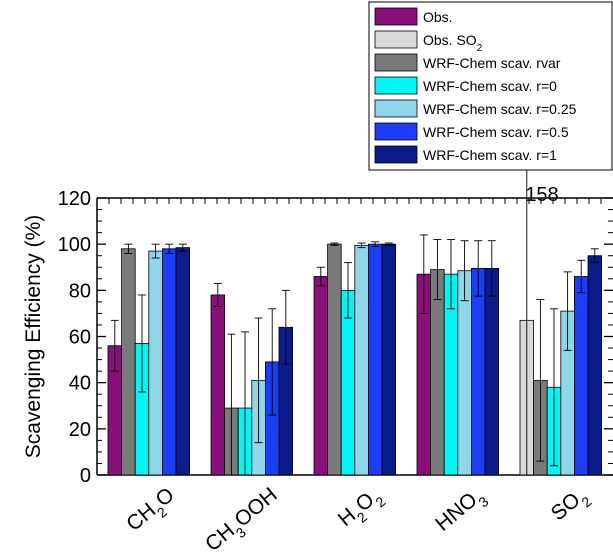 This screenshot has height=552, width=613. Describe the element at coordinates (492, 63) in the screenshot. I see `legend-label: WRF-Chem scav. rvar` at that location.